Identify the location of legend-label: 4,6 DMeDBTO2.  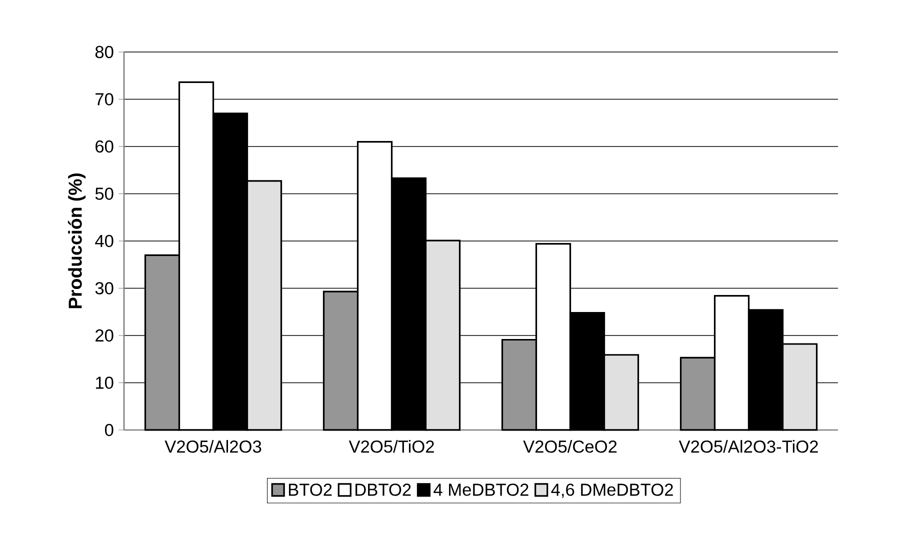
(612, 491).